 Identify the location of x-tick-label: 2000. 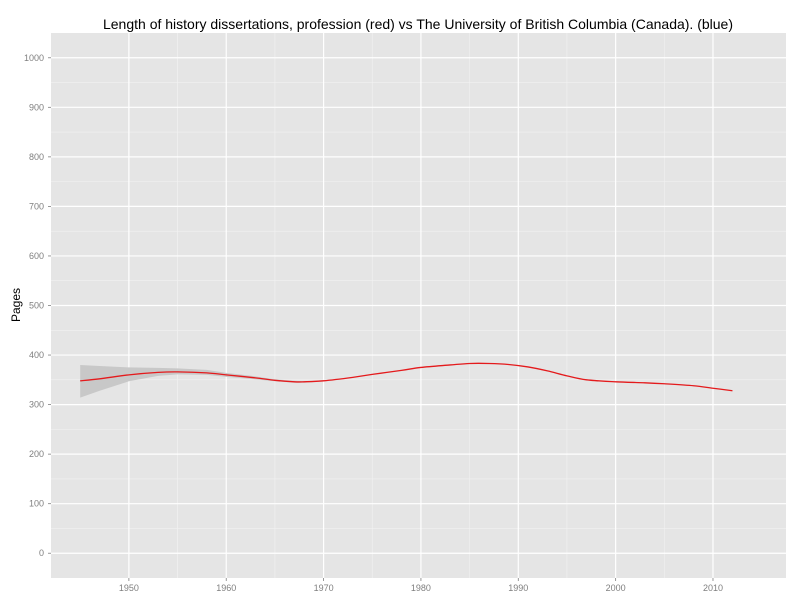
(616, 588).